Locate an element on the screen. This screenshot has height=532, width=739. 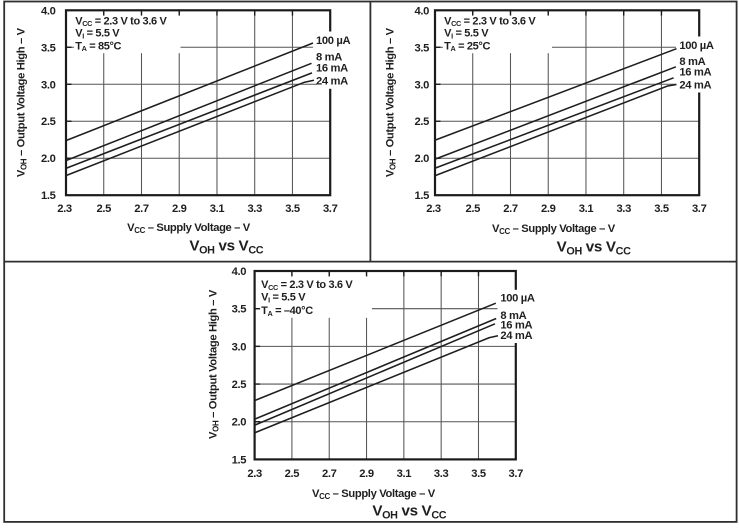
svg-text: TA = 85°C is located at coordinates (98, 46).